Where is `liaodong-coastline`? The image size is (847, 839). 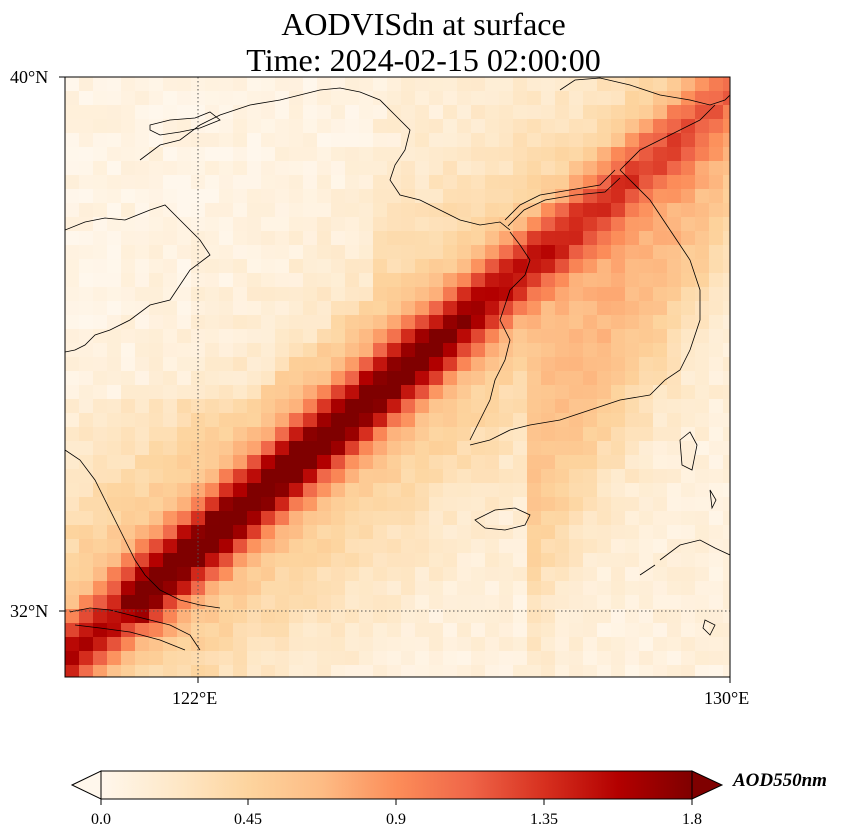 liaodong-coastline is located at coordinates (325, 159).